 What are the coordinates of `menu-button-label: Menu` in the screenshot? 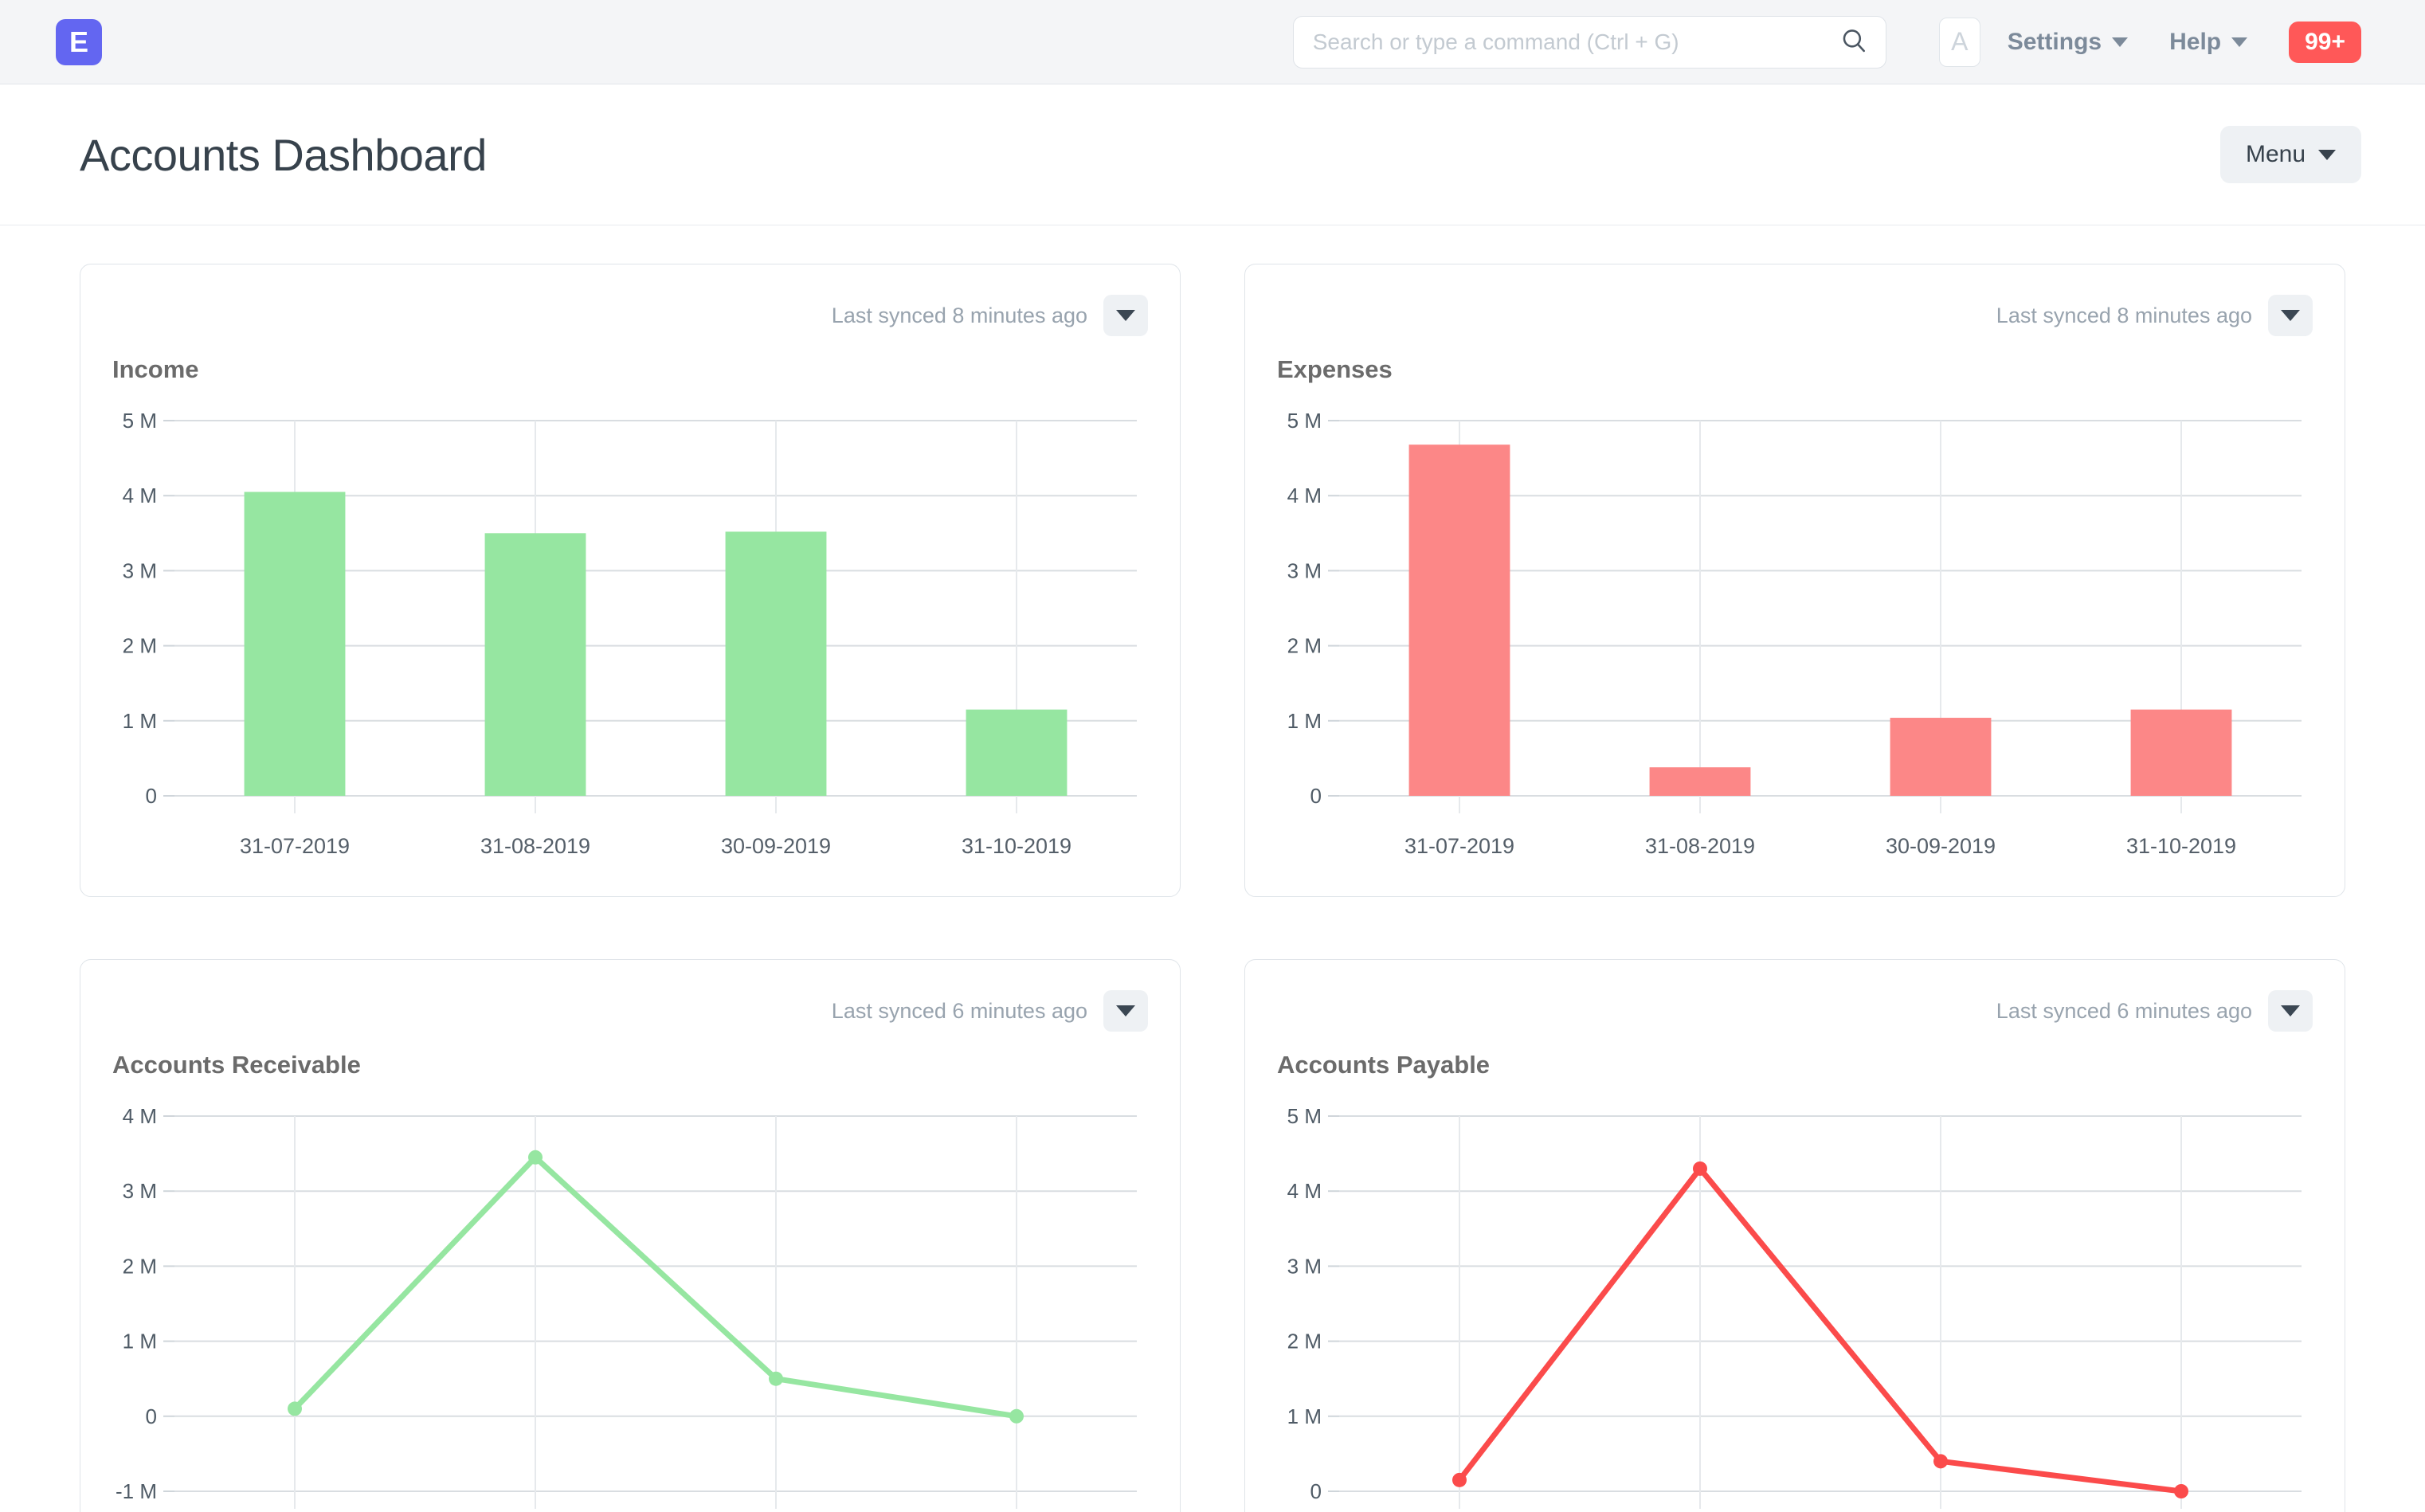 It's located at (2275, 154).